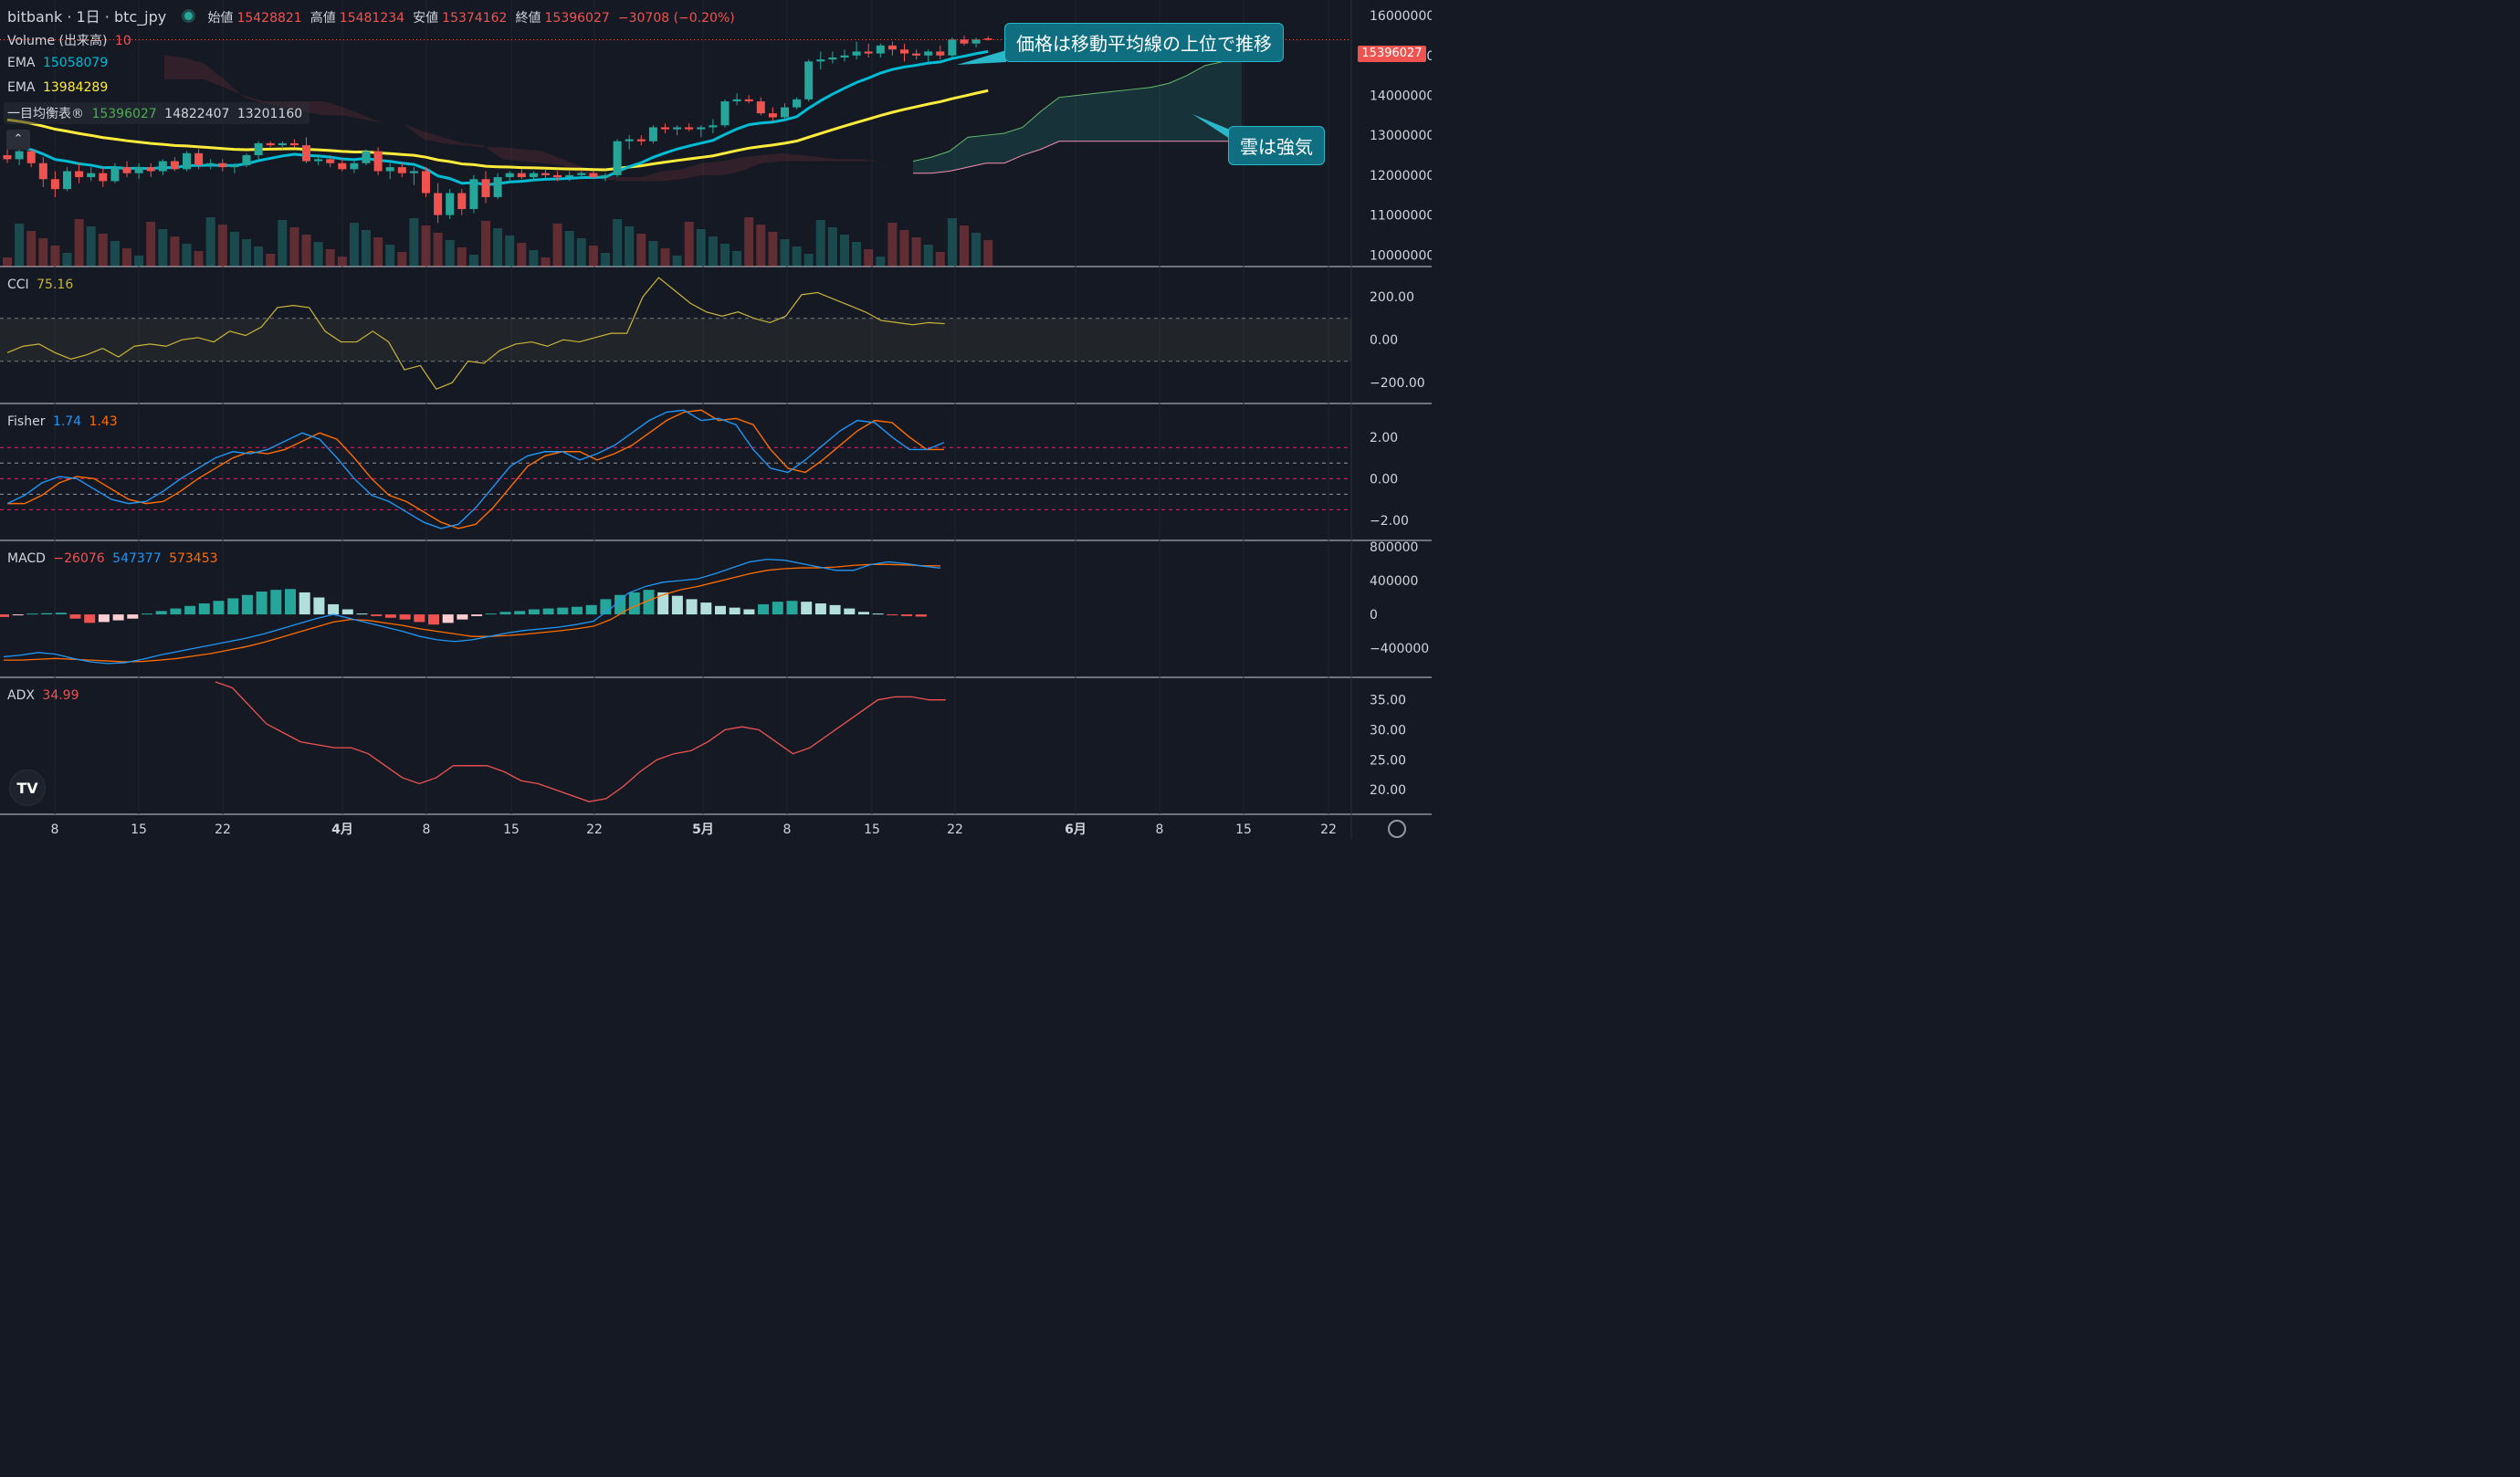  Describe the element at coordinates (26, 421) in the screenshot. I see `fisher-label: Fisher` at that location.